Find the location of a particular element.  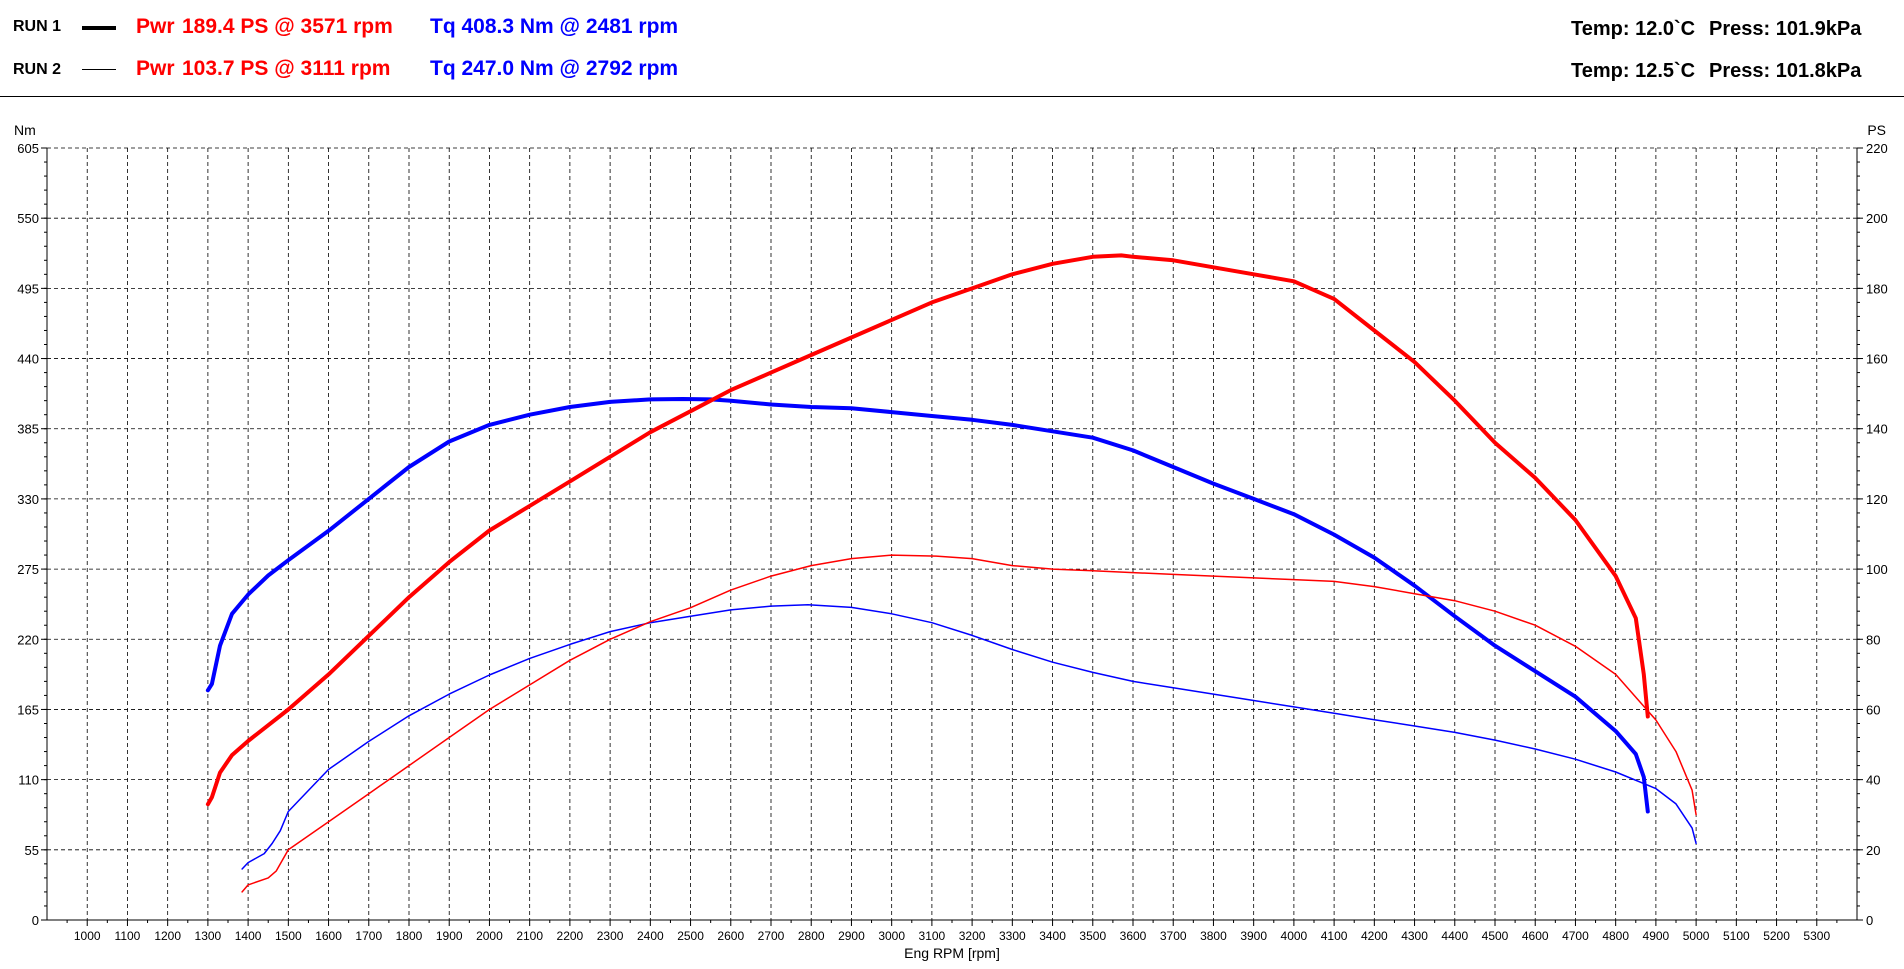

x-tick-label: 2400 is located at coordinates (650, 936).